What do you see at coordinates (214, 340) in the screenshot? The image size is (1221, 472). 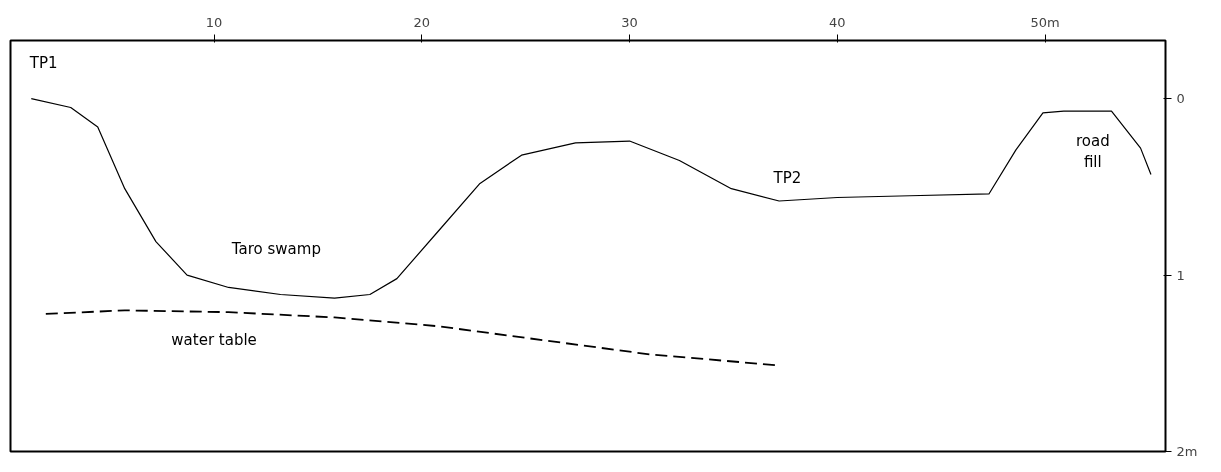 I see `annotation: water table` at bounding box center [214, 340].